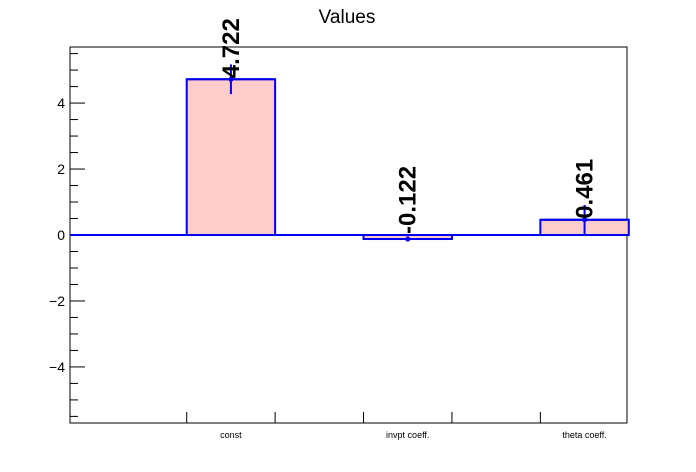 The image size is (696, 472). What do you see at coordinates (408, 200) in the screenshot?
I see `data-label: -0.122` at bounding box center [408, 200].